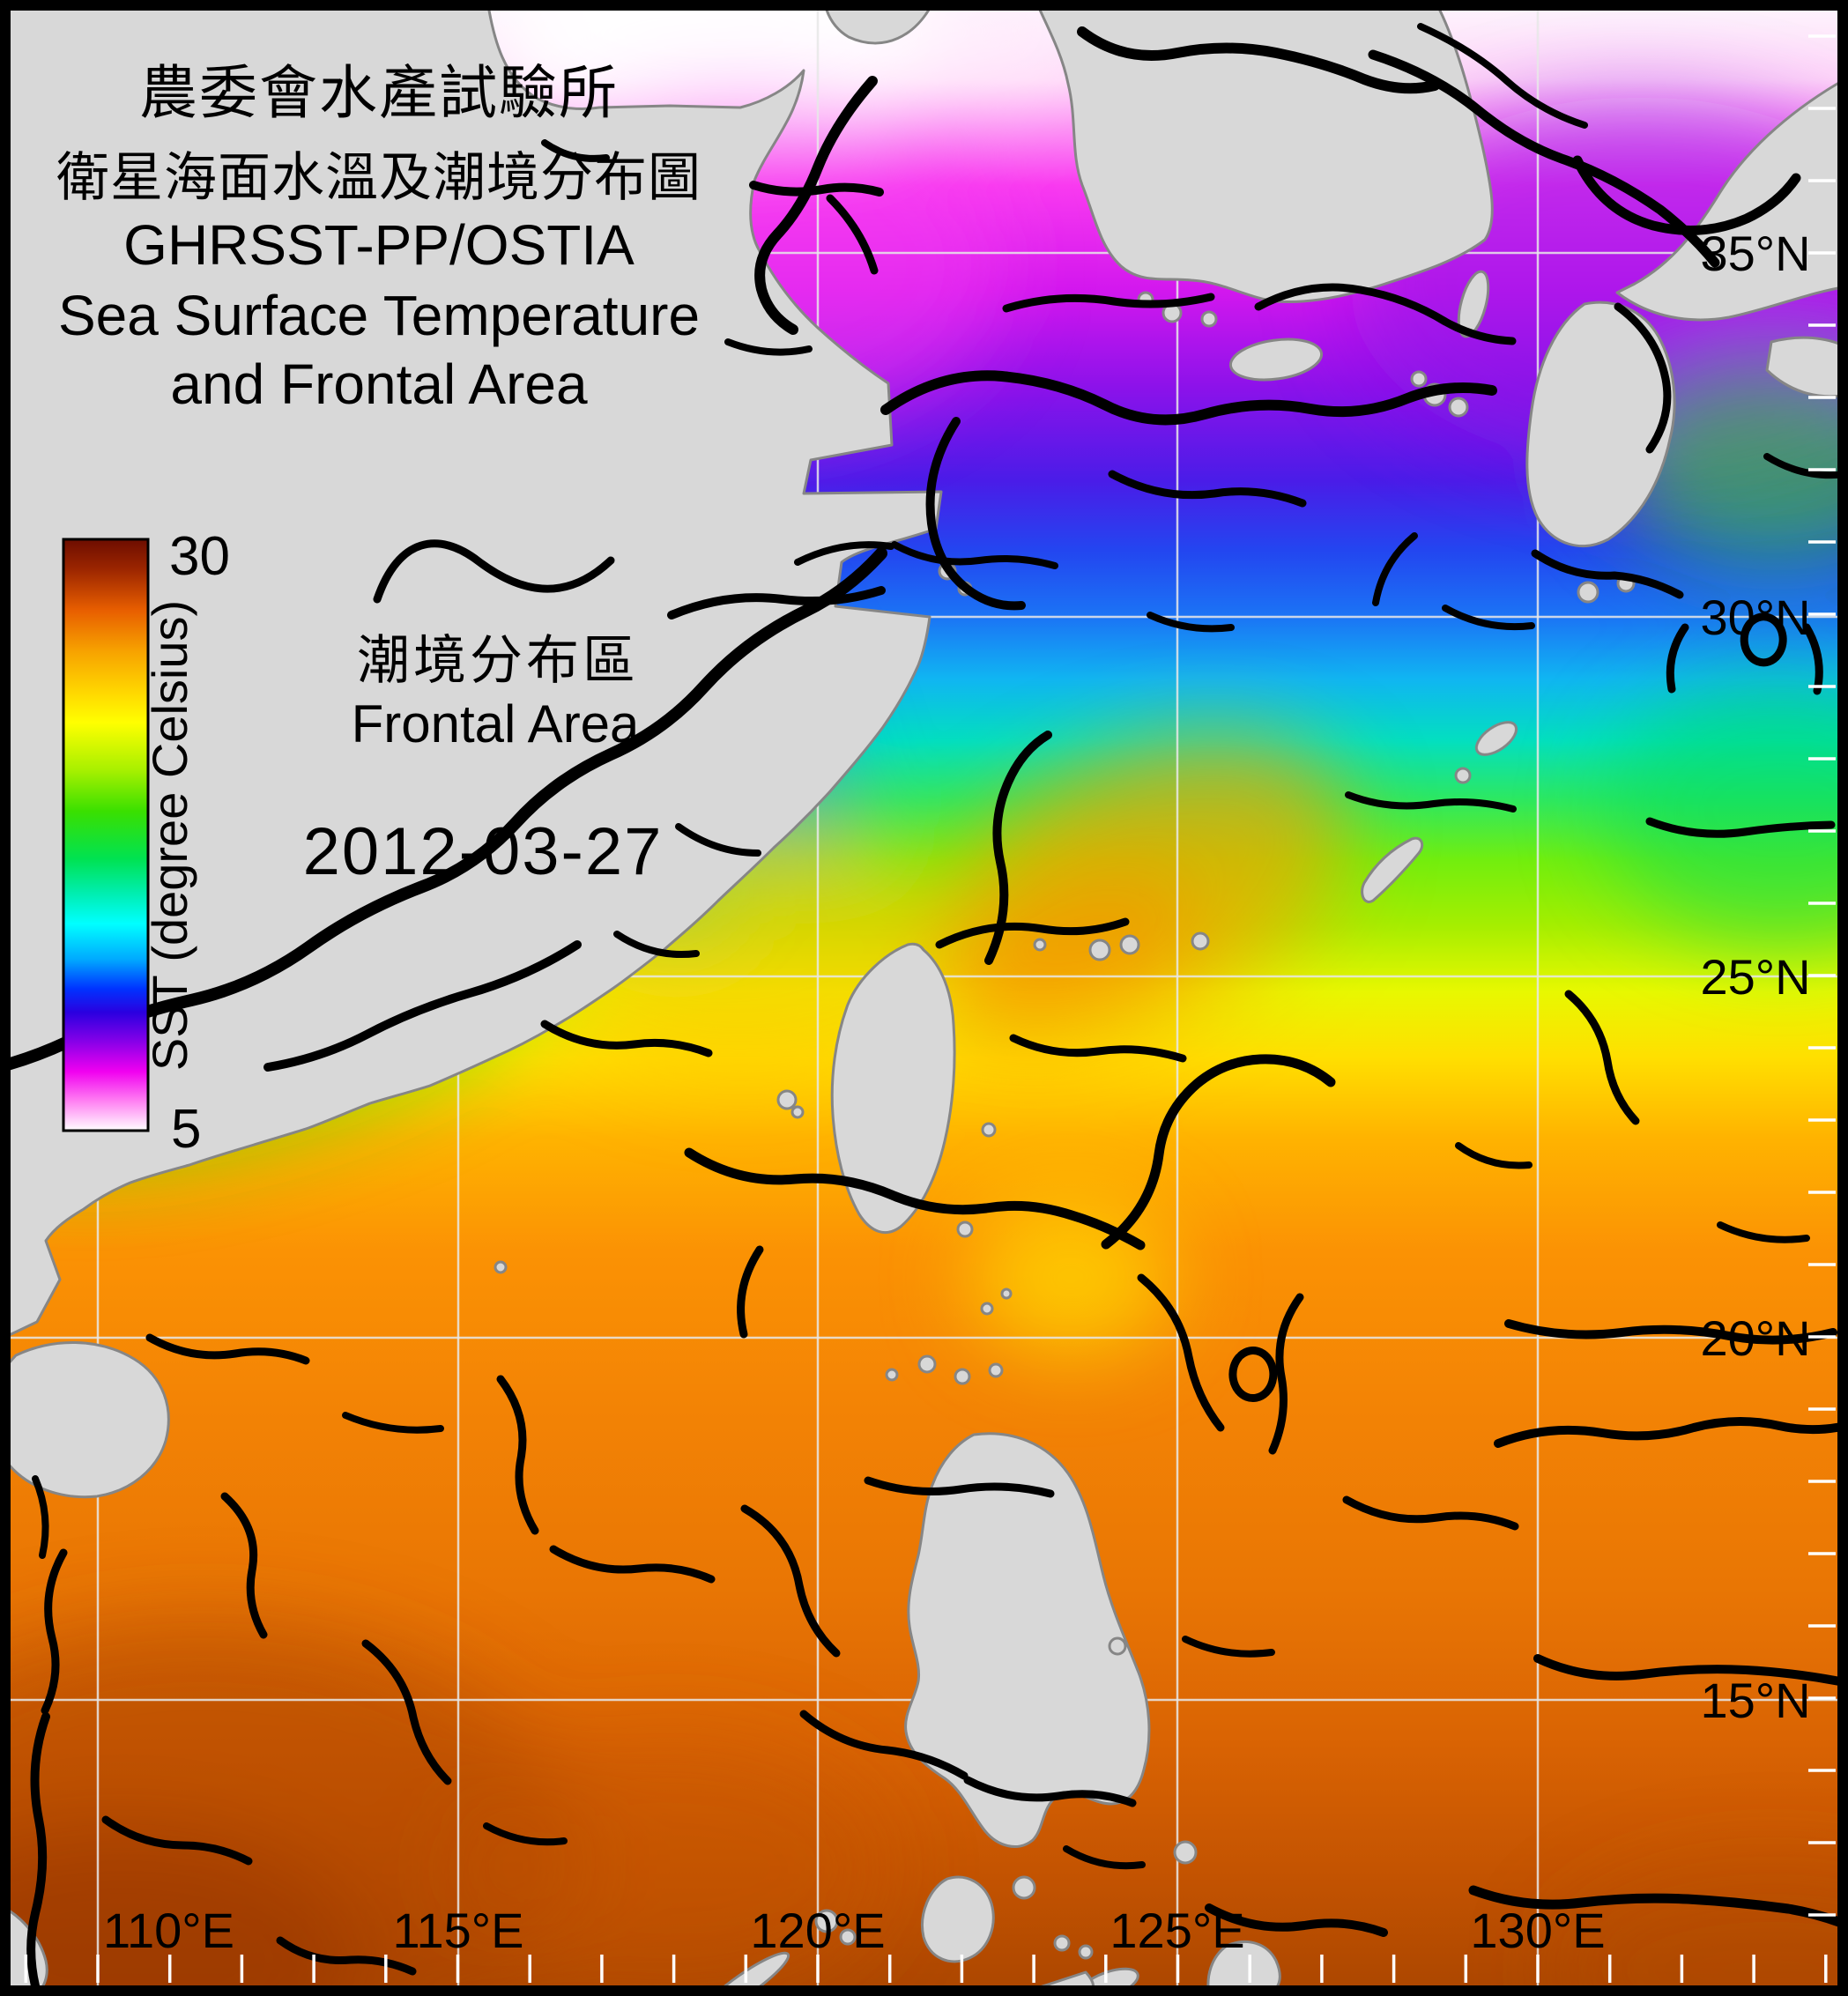 This screenshot has height=1996, width=1848. Describe the element at coordinates (379, 245) in the screenshot. I see `title-line-en-1: GHRSST-PP/OSTIA` at that location.